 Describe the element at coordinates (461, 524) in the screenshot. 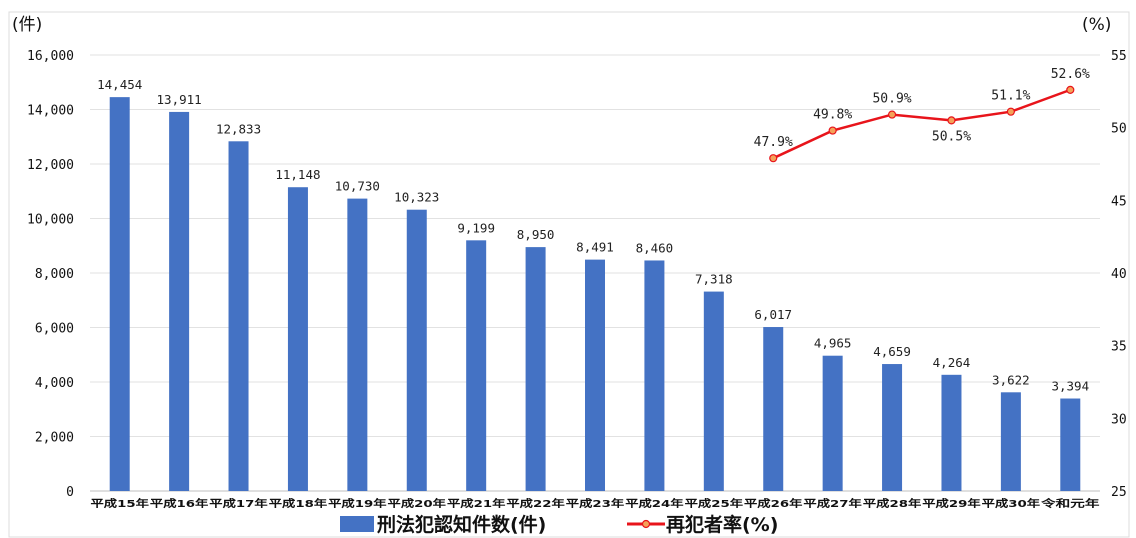

I see `legend-bar-label: 刑法犯認知件数(件)` at that location.